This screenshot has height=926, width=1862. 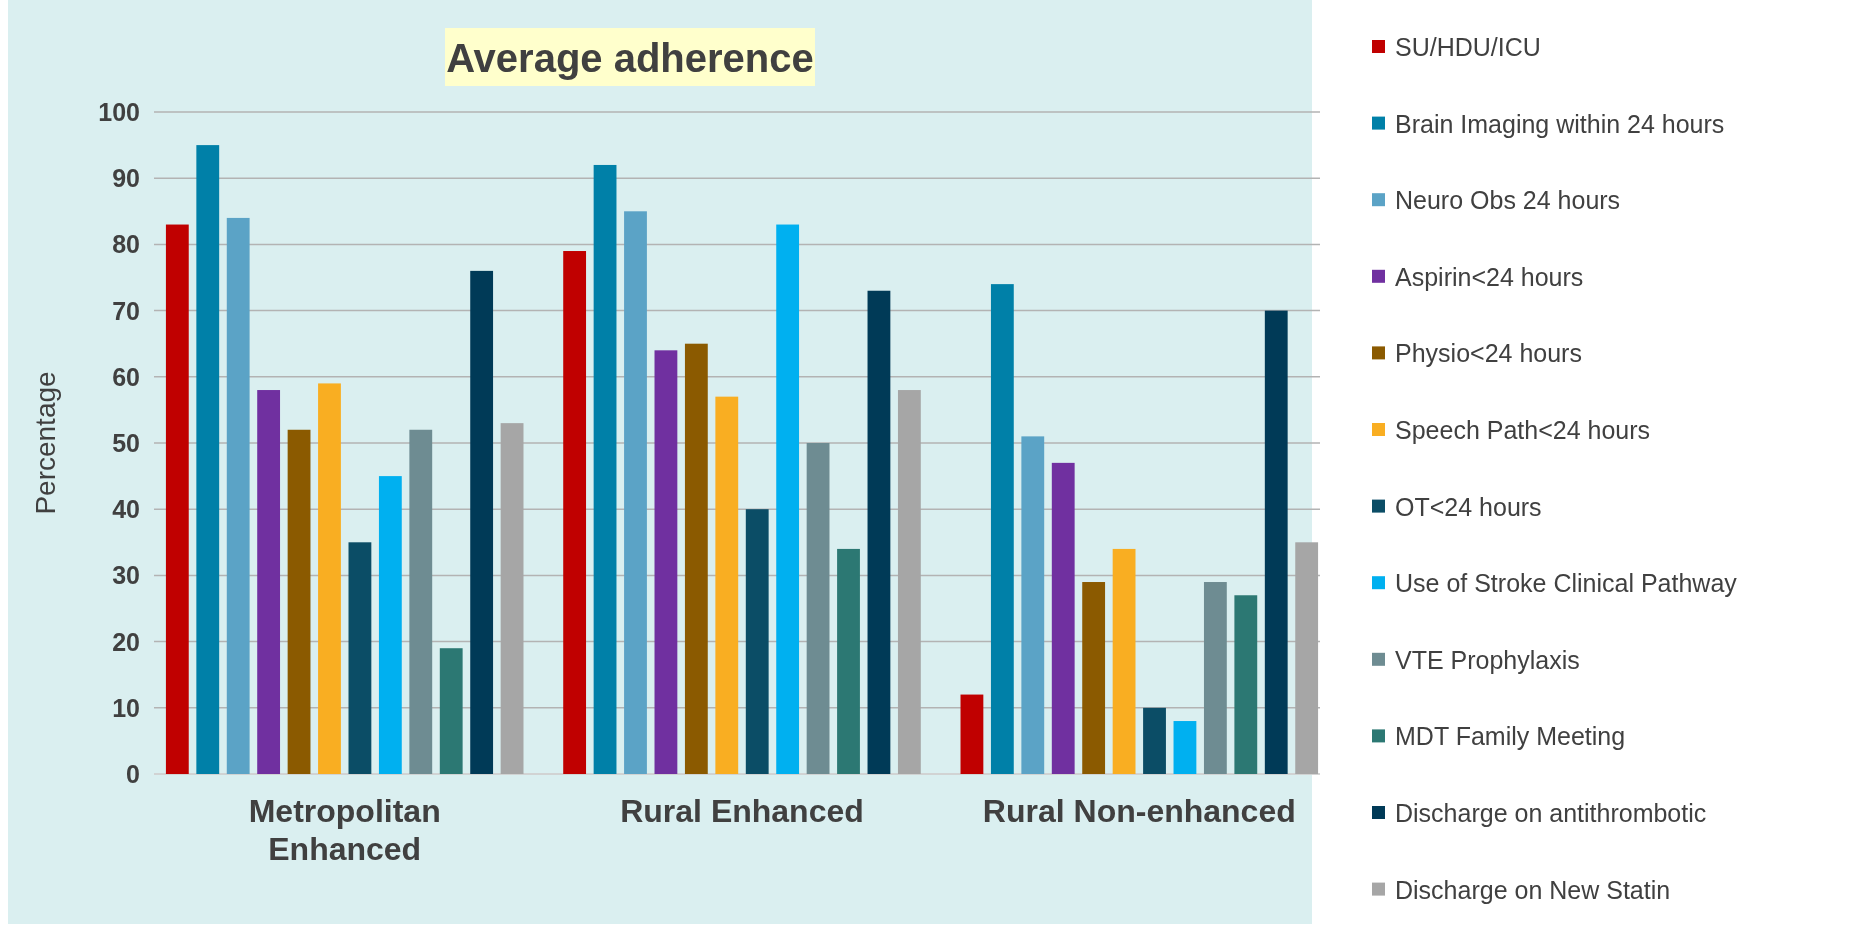 What do you see at coordinates (1523, 430) in the screenshot?
I see `legend-label: Speech Path<24 hours` at bounding box center [1523, 430].